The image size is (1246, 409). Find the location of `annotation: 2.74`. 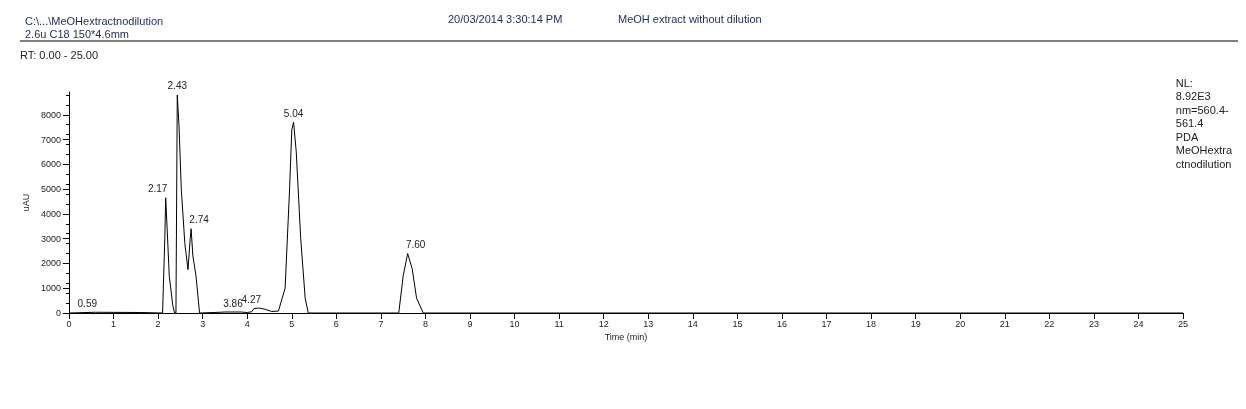

annotation: 2.74 is located at coordinates (199, 220).